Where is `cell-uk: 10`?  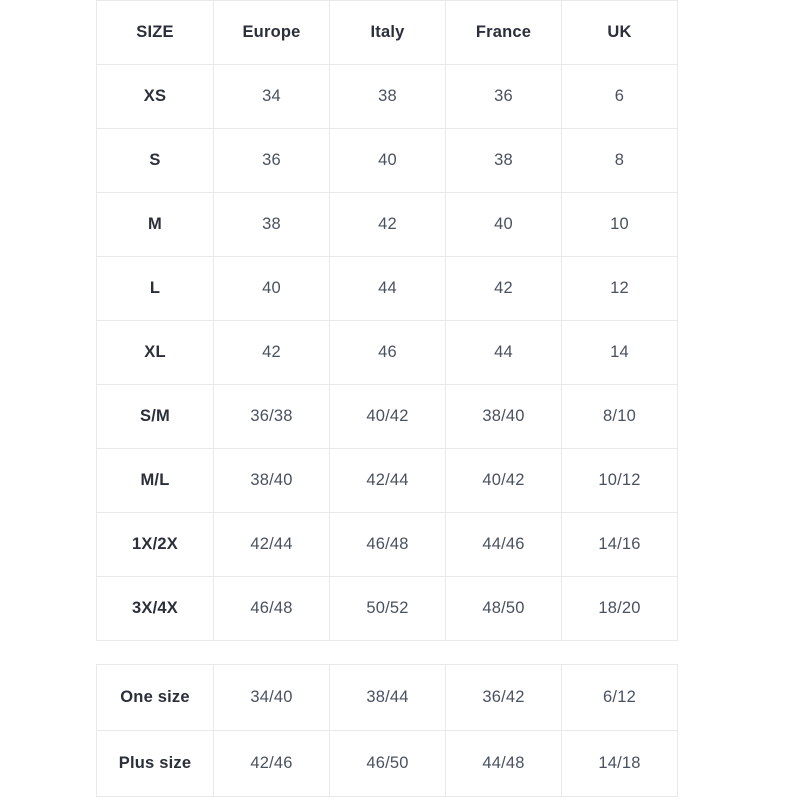 cell-uk: 10 is located at coordinates (619, 224).